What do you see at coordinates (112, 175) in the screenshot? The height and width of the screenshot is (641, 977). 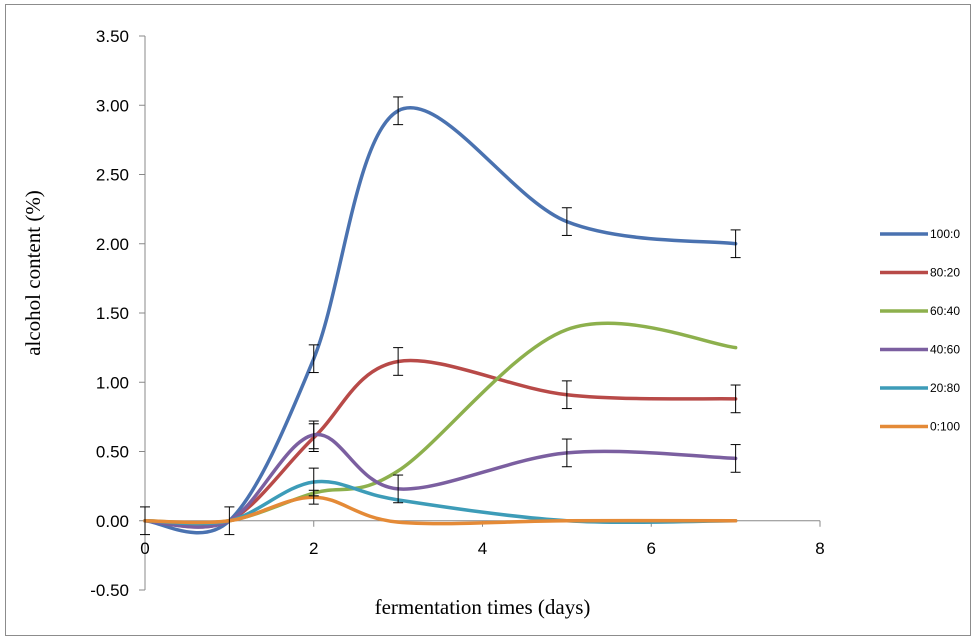 I see `y-tick-label: 2.50` at bounding box center [112, 175].